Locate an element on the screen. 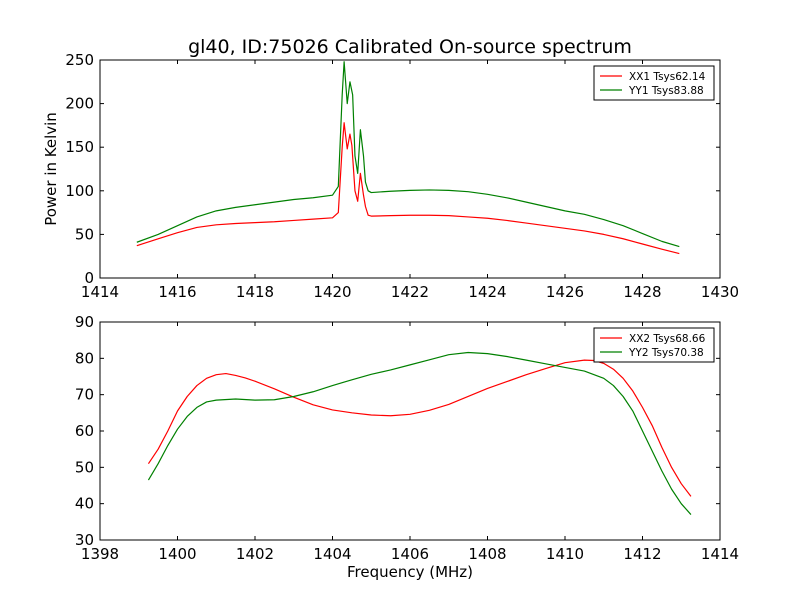  y-tick-label: 40 is located at coordinates (84, 504).